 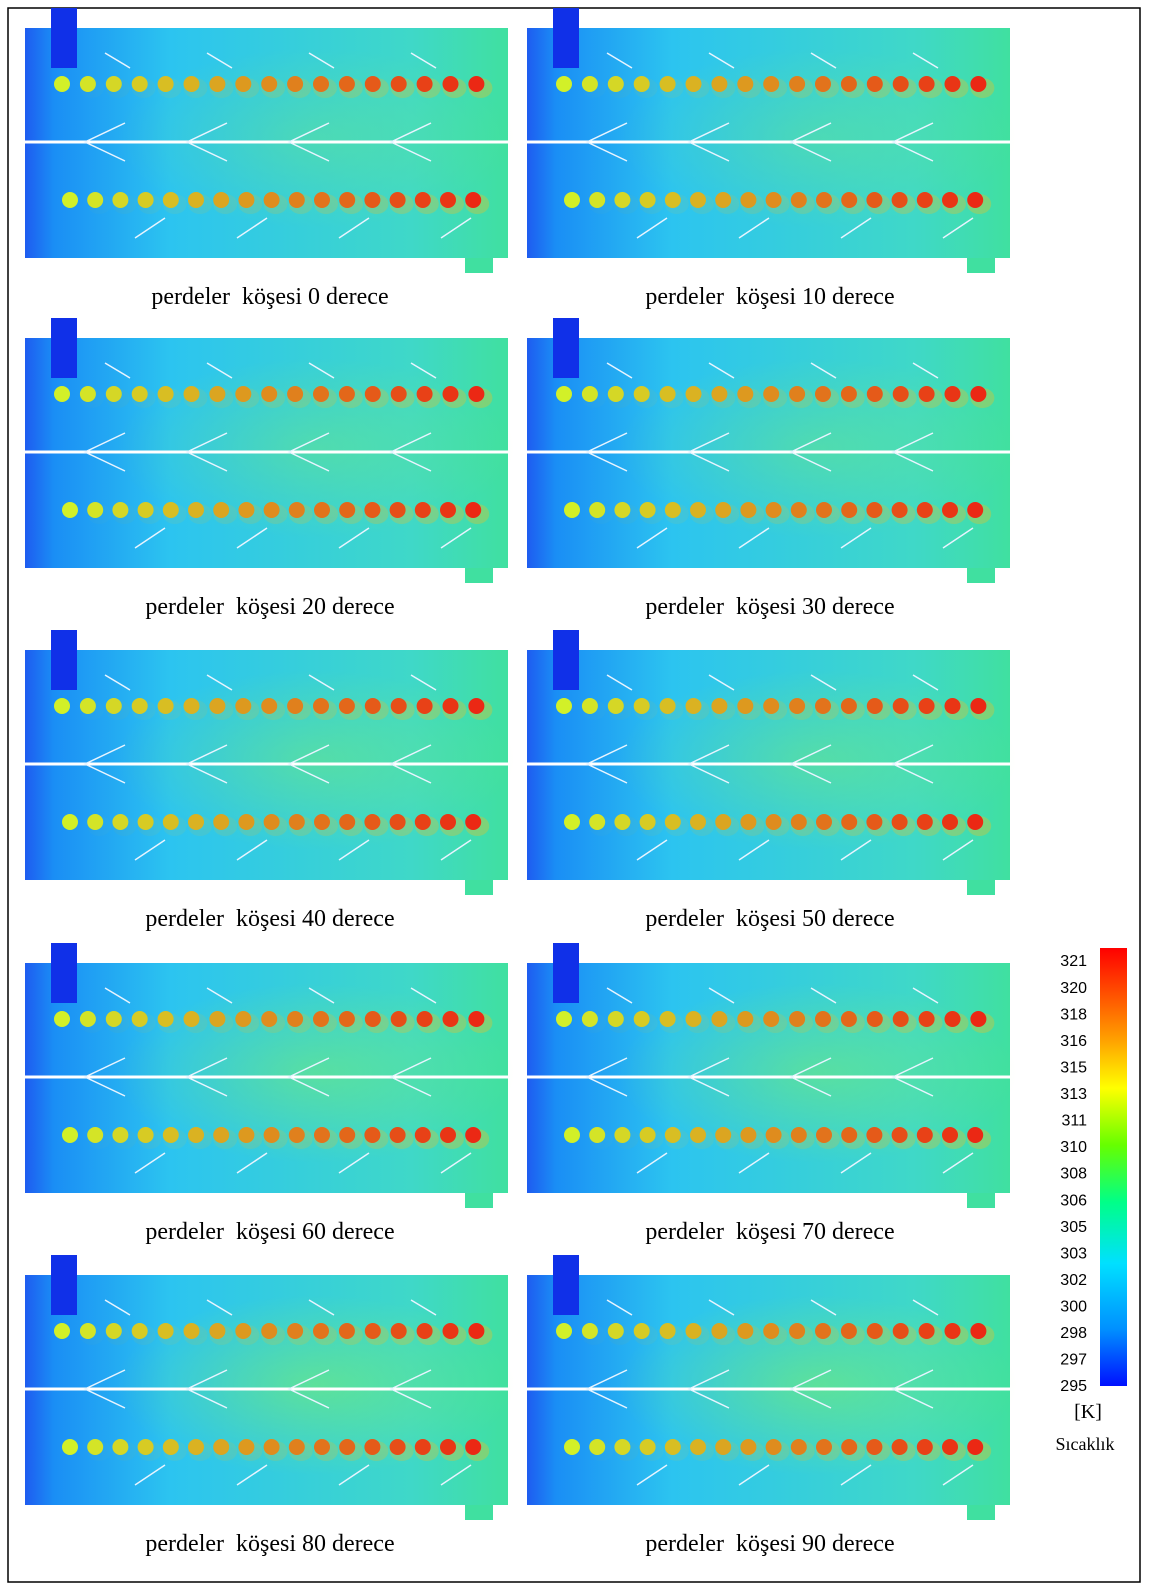 I want to click on panel-caption: perdeler köşesi 50 derece, so click(x=769, y=919).